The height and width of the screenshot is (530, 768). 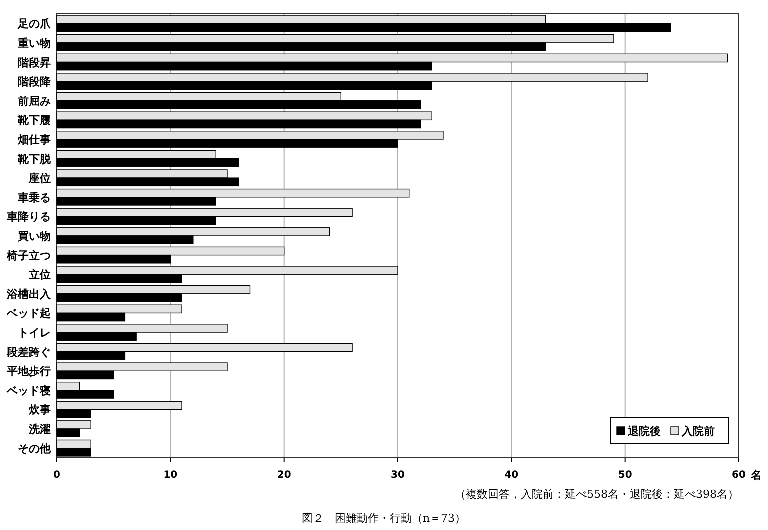 I want to click on y-tick-label: 平地歩行, so click(x=28, y=371).